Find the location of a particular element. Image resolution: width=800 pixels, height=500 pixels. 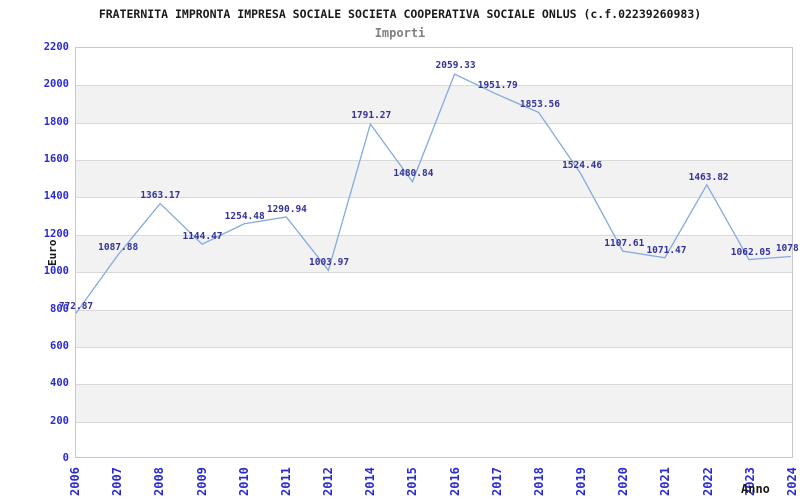

y-tick-label: 1400 is located at coordinates (56, 196).